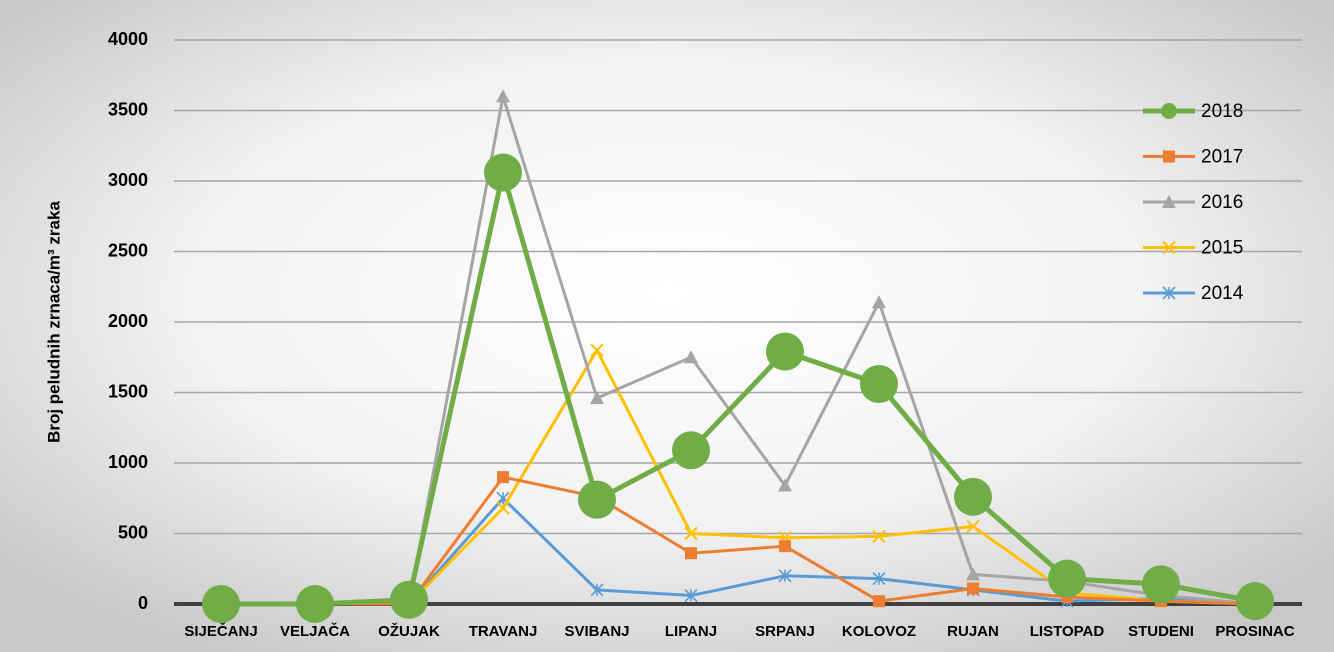  What do you see at coordinates (1254, 631) in the screenshot?
I see `x-tick-label: PROSINAC` at bounding box center [1254, 631].